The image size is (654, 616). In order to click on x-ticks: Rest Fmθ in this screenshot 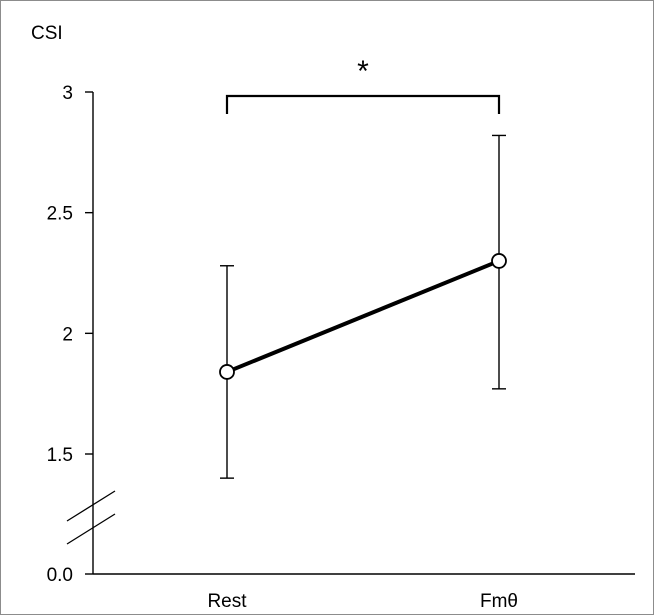, I will do `click(362, 601)`.